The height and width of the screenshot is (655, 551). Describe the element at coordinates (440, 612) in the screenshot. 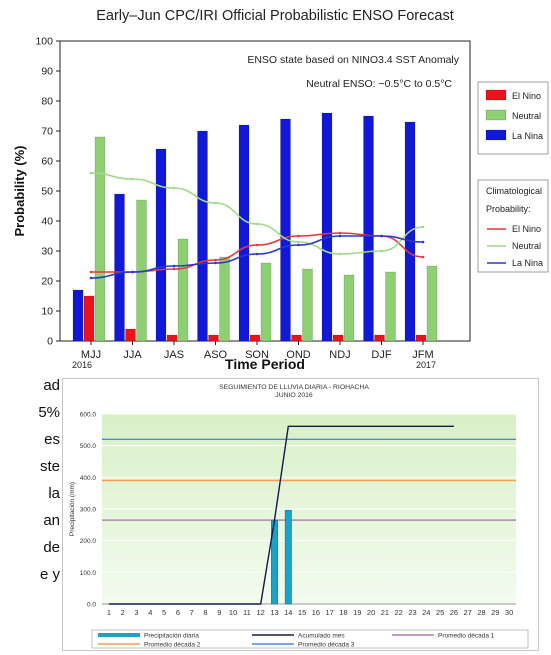

I see `rain-x-tick-label: 25` at that location.